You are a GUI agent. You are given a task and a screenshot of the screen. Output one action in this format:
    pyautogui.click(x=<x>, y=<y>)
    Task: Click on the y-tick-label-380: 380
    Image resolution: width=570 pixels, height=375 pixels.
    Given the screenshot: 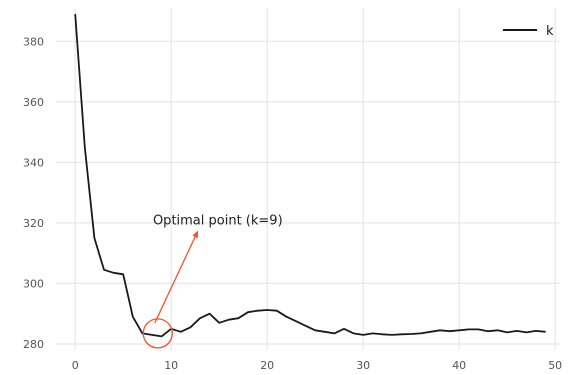 What is the action you would take?
    pyautogui.click(x=33, y=41)
    